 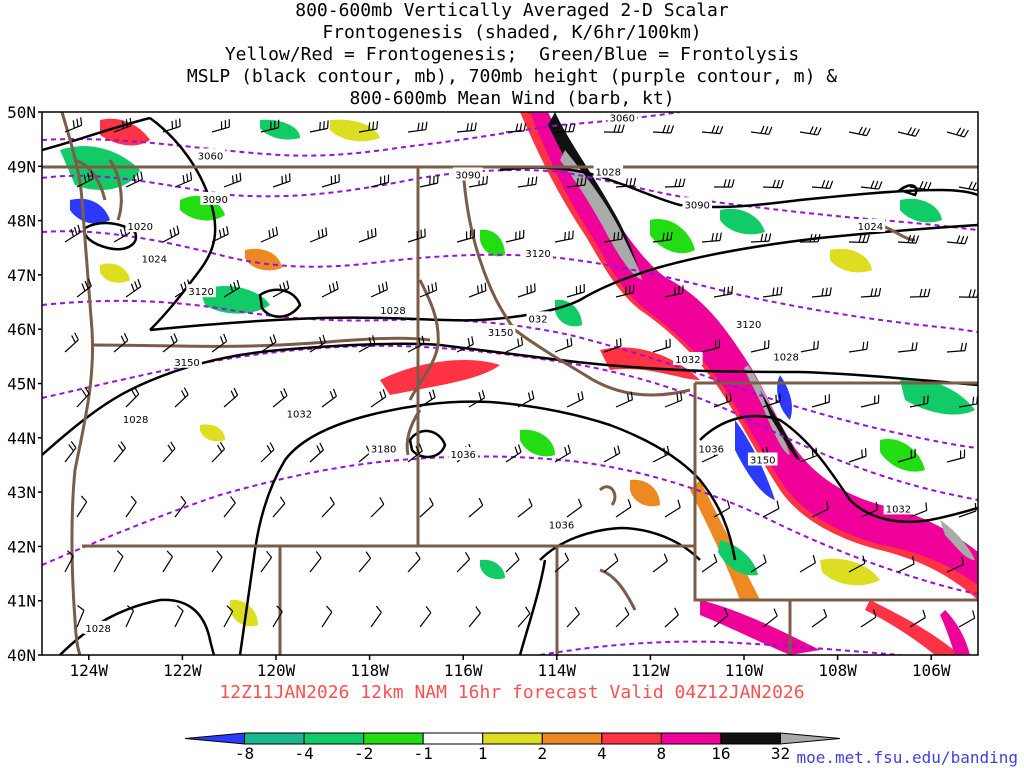 What do you see at coordinates (21, 492) in the screenshot?
I see `lat-tick-label: 43N` at bounding box center [21, 492].